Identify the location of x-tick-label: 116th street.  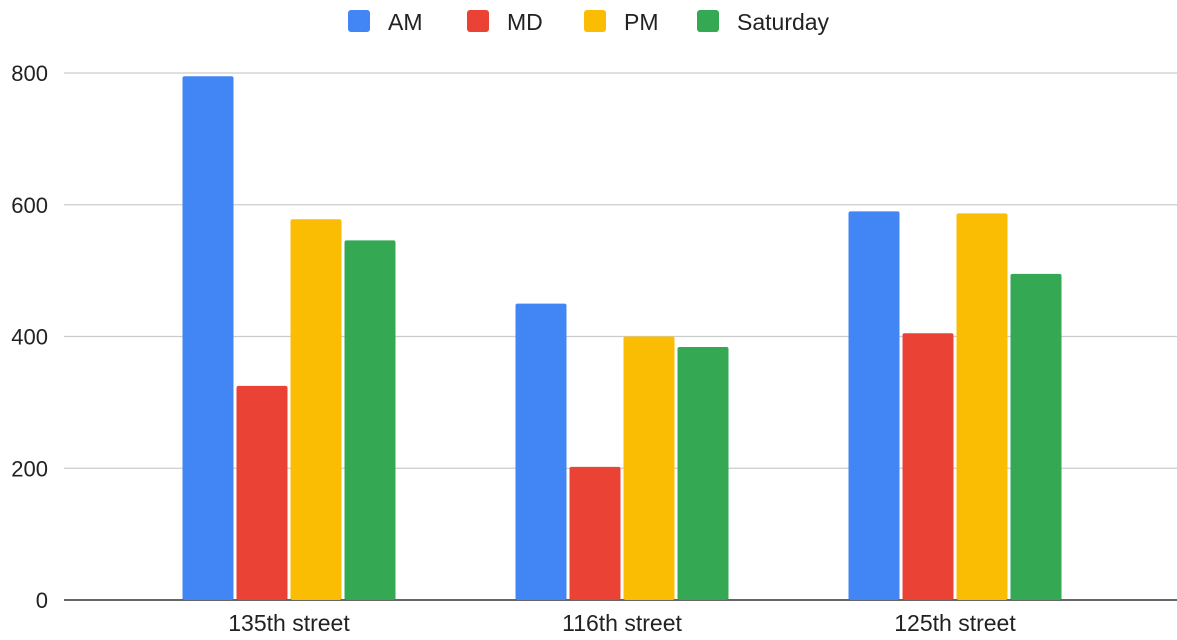
(622, 622).